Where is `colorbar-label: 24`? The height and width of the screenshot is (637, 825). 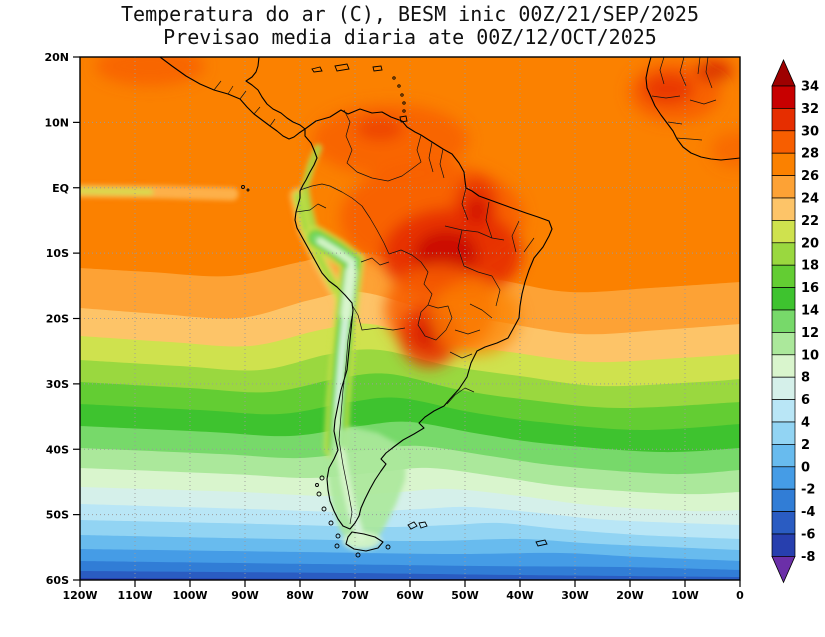
colorbar-label: 24 is located at coordinates (810, 199).